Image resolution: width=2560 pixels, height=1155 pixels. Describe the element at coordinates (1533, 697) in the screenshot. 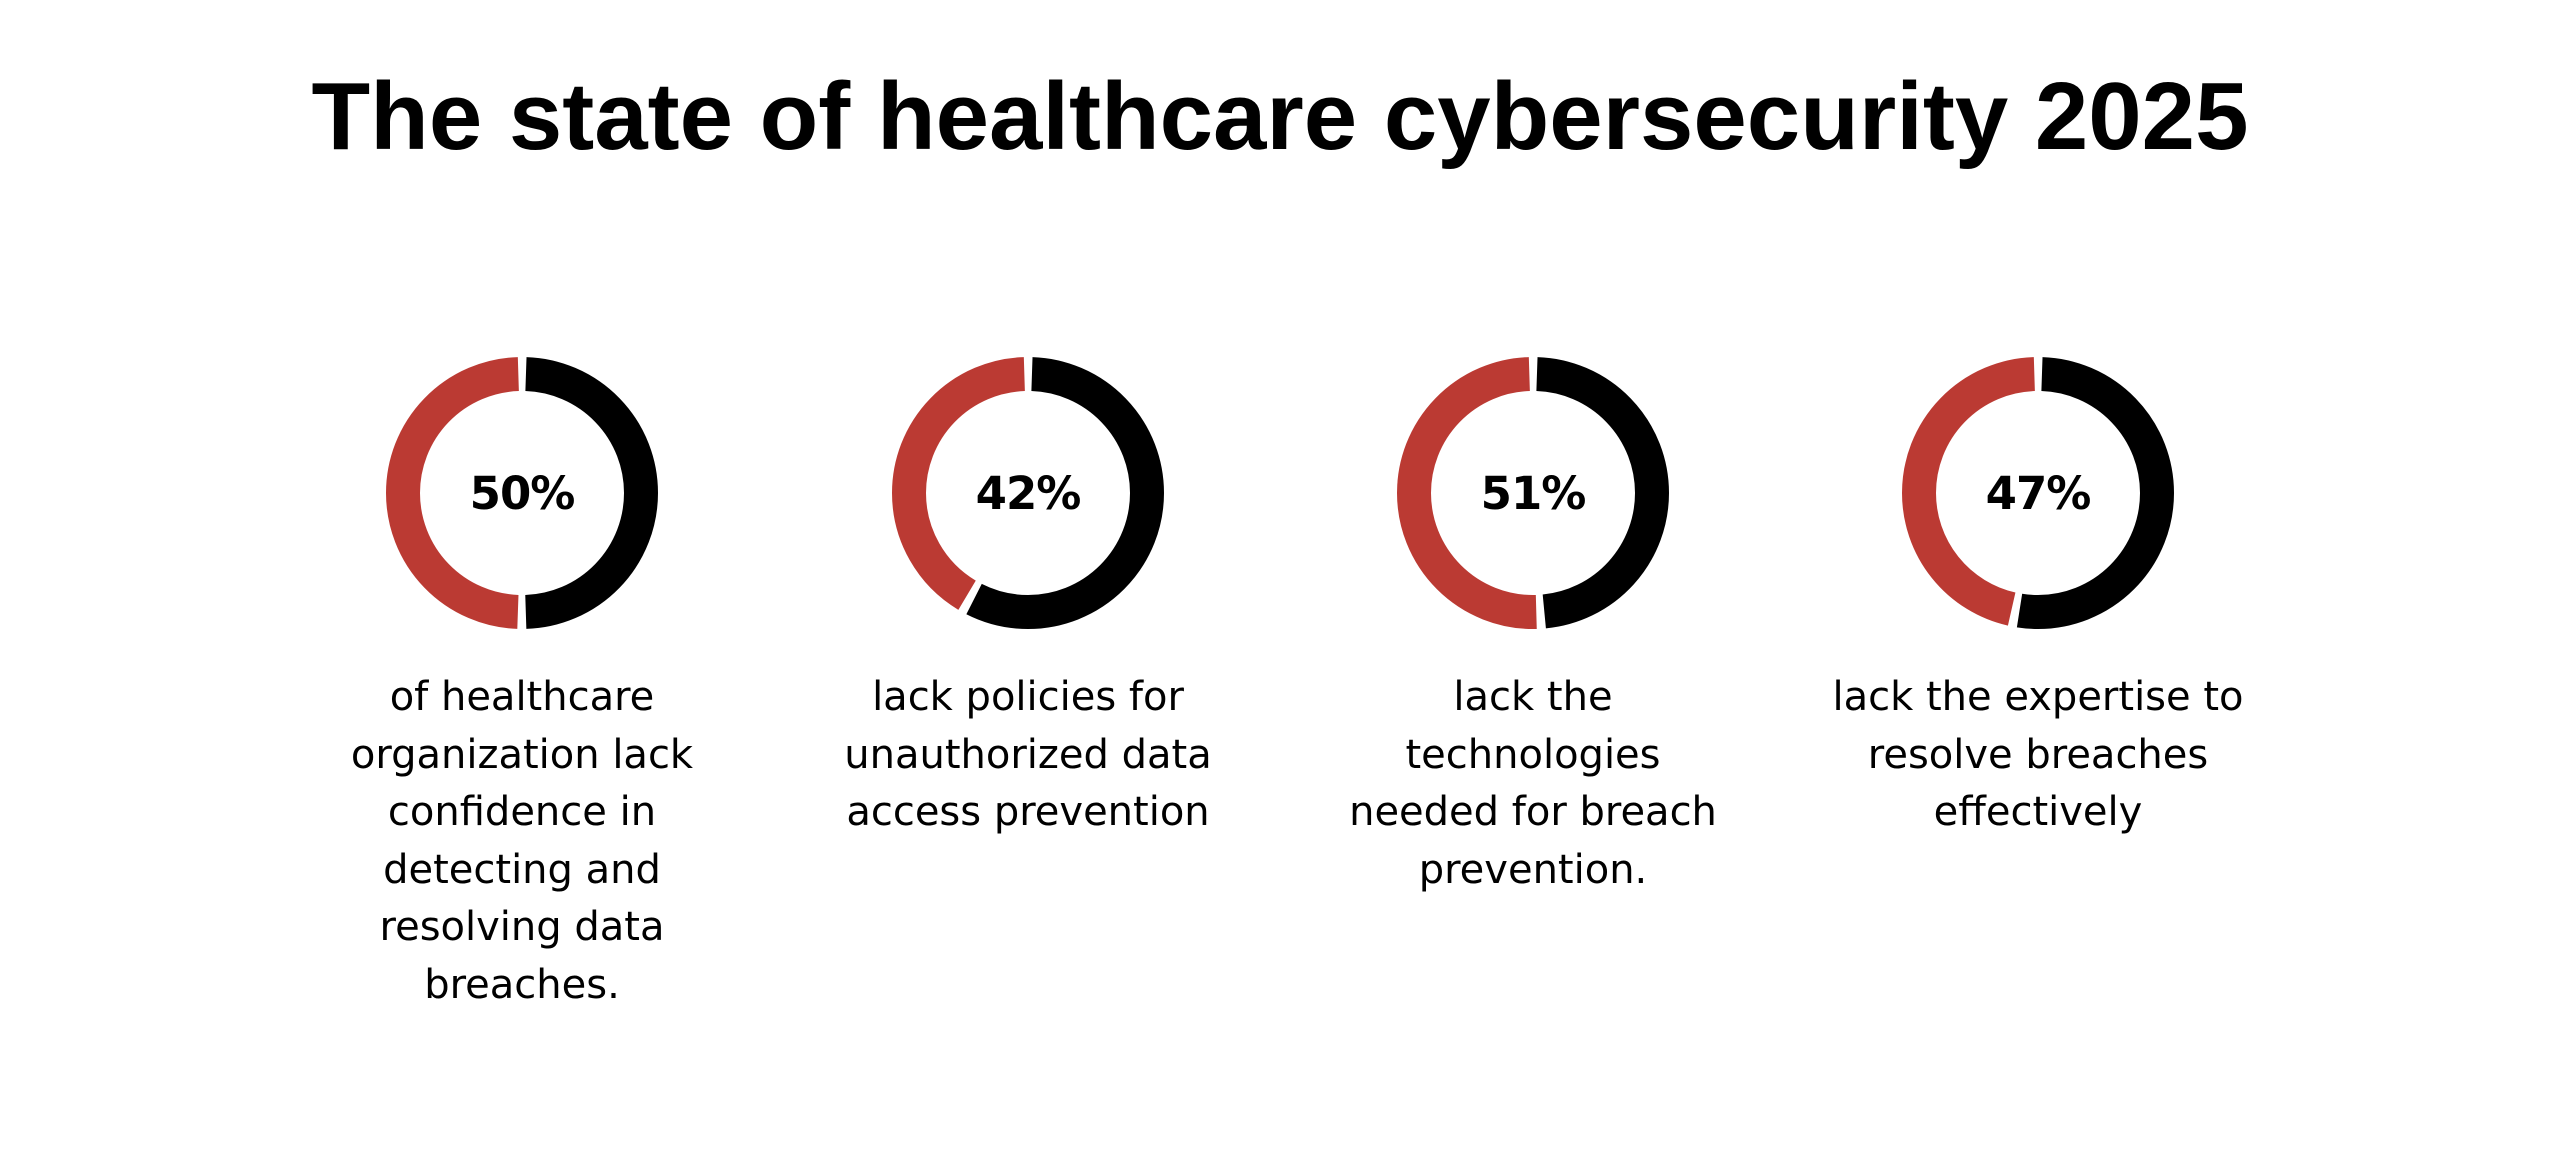

I see `description-line: lack the` at that location.